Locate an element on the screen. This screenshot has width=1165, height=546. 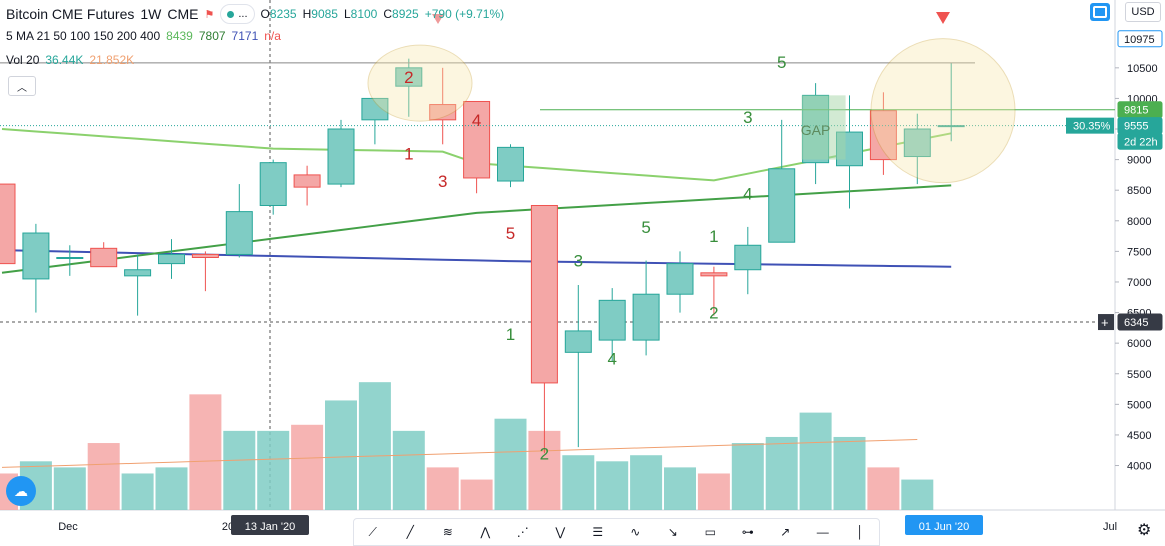
tradingview-logo-icon: ☁ is located at coordinates (21, 491).